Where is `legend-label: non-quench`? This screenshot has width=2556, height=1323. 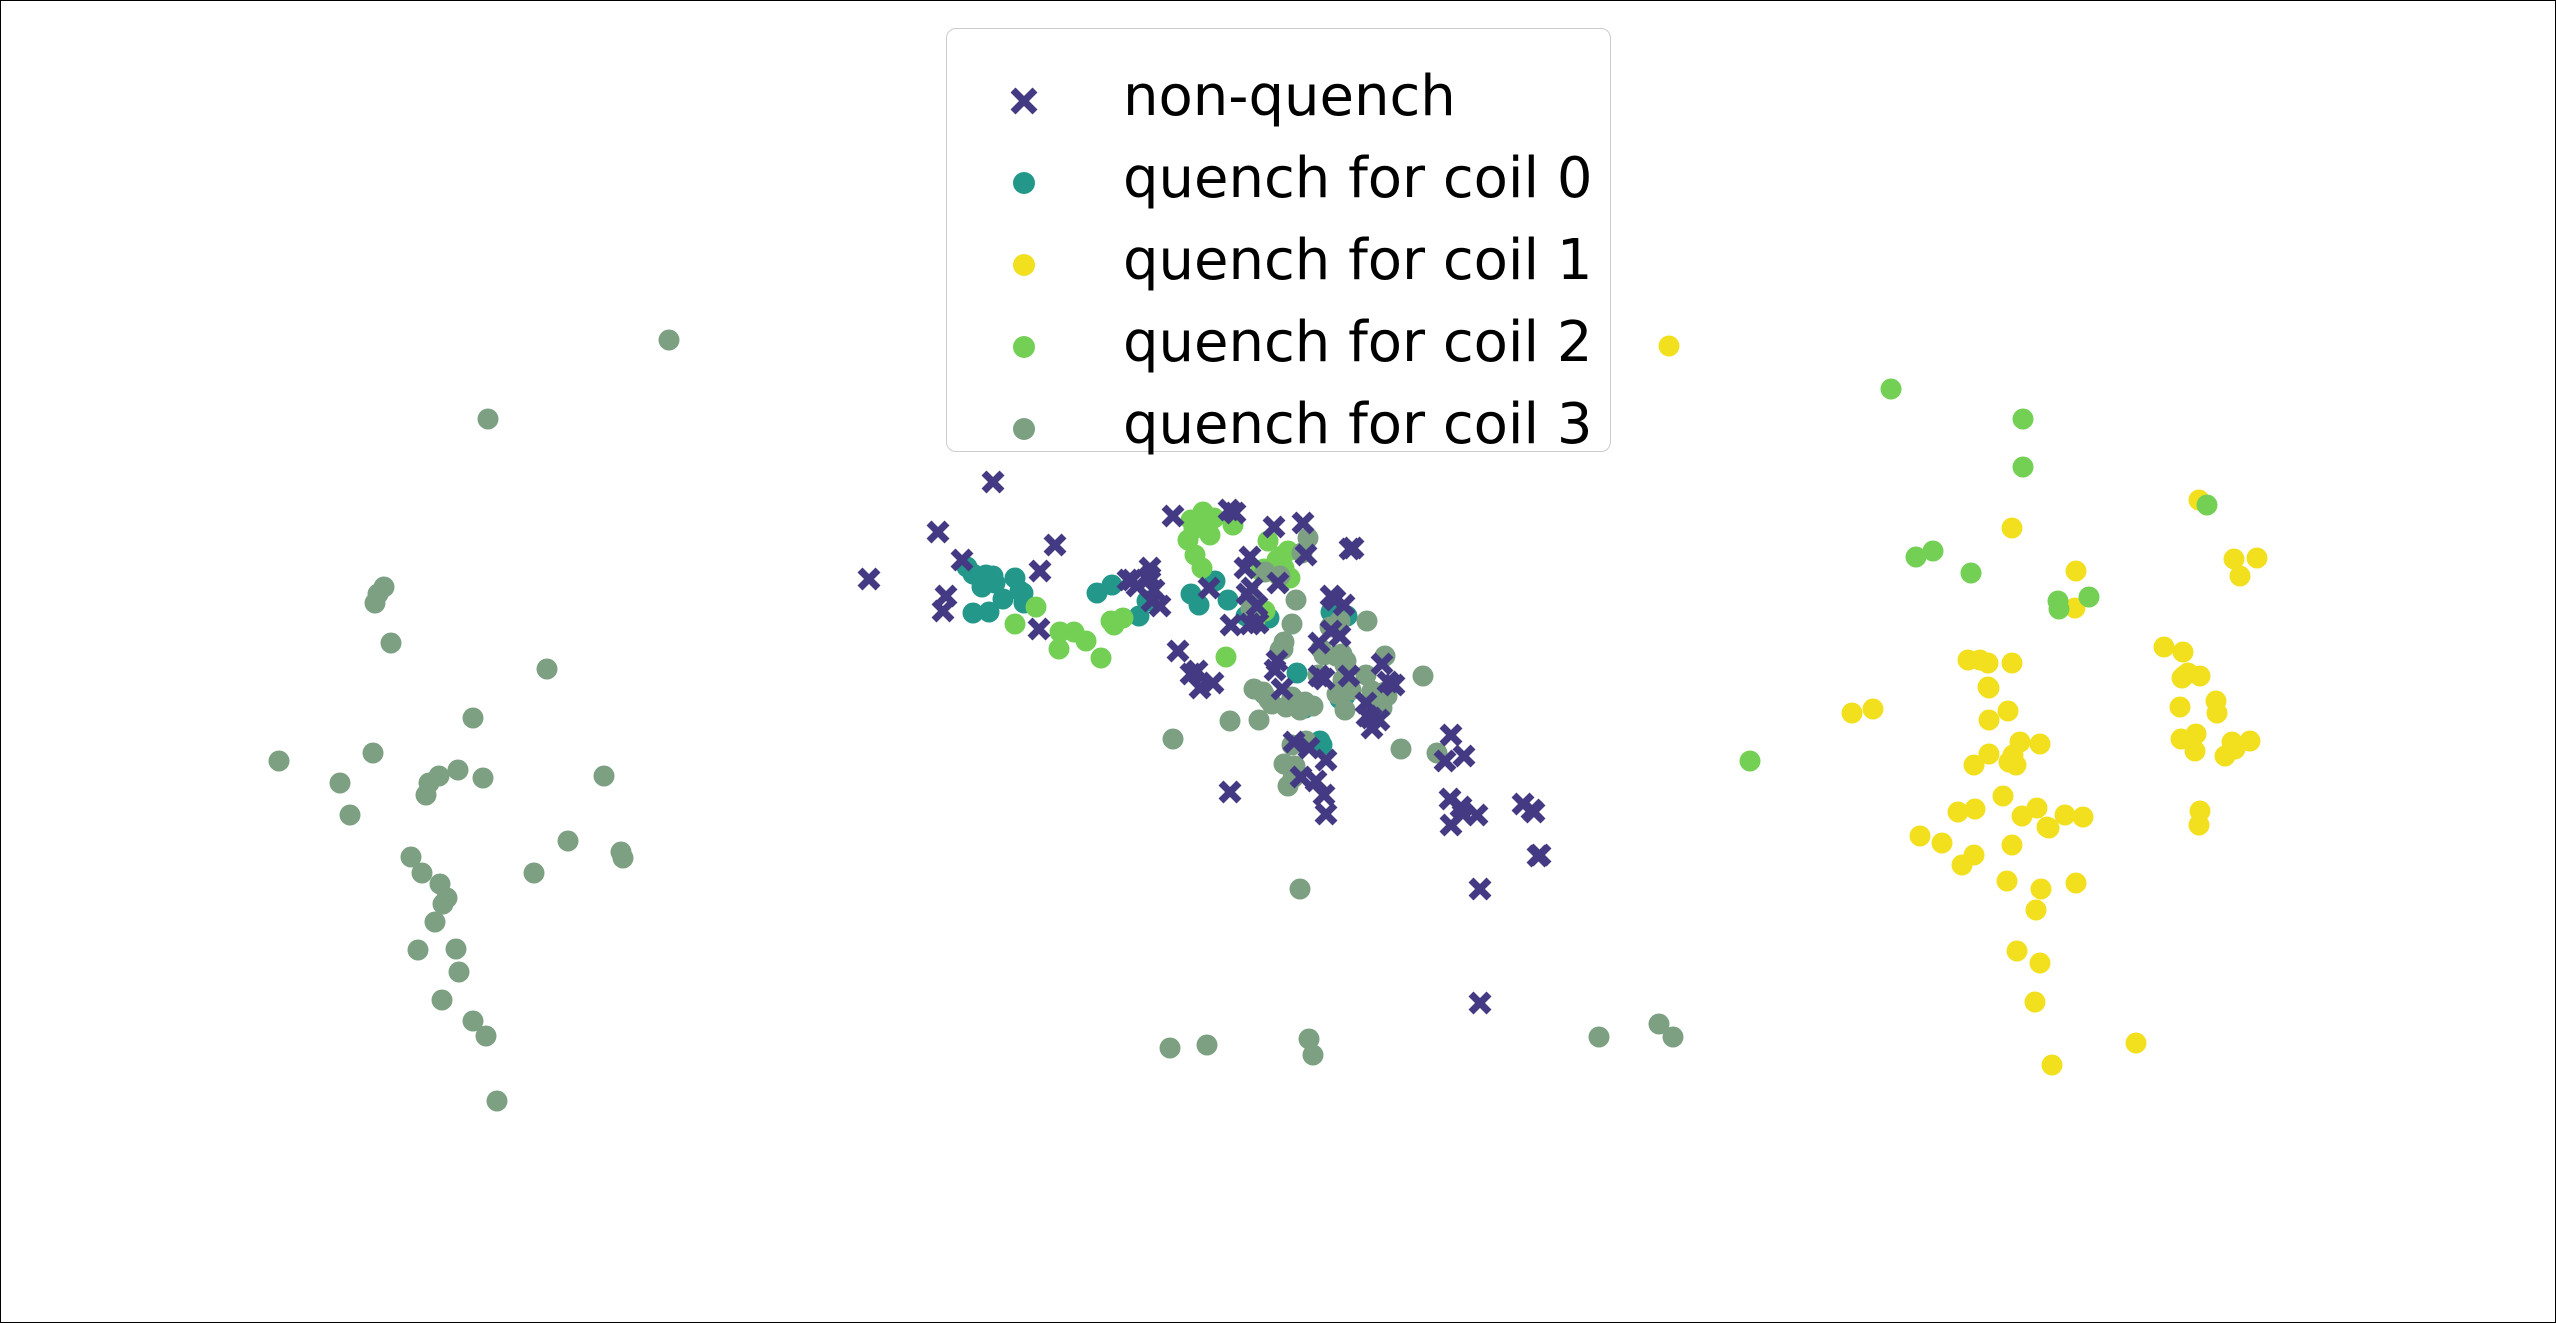
legend-label: non-quench is located at coordinates (1289, 96).